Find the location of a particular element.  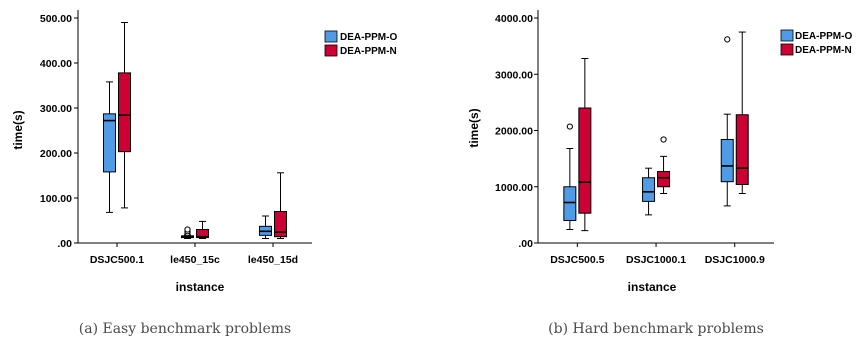

caption: (b) Hard benchmark problems is located at coordinates (656, 329).